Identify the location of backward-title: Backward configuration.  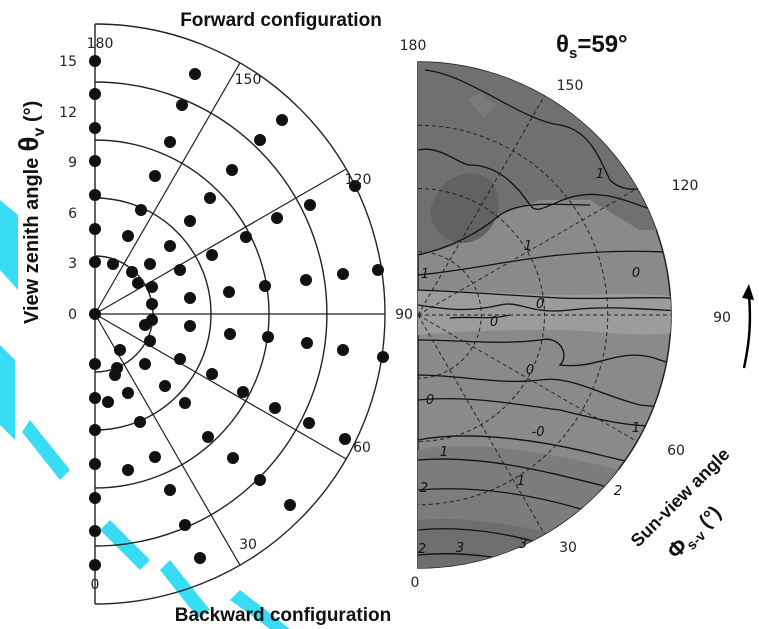
(283, 615).